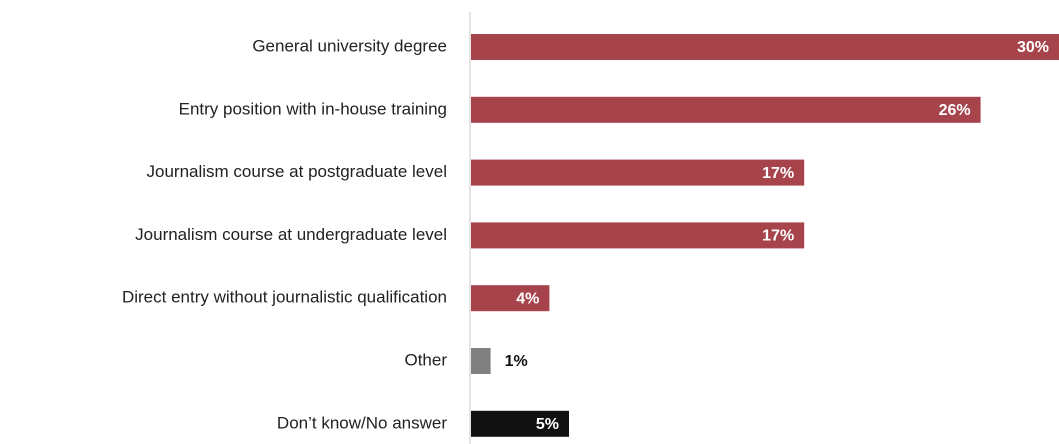 This screenshot has height=444, width=1059. What do you see at coordinates (297, 171) in the screenshot?
I see `category-label: Journalism course at postgraduate level` at bounding box center [297, 171].